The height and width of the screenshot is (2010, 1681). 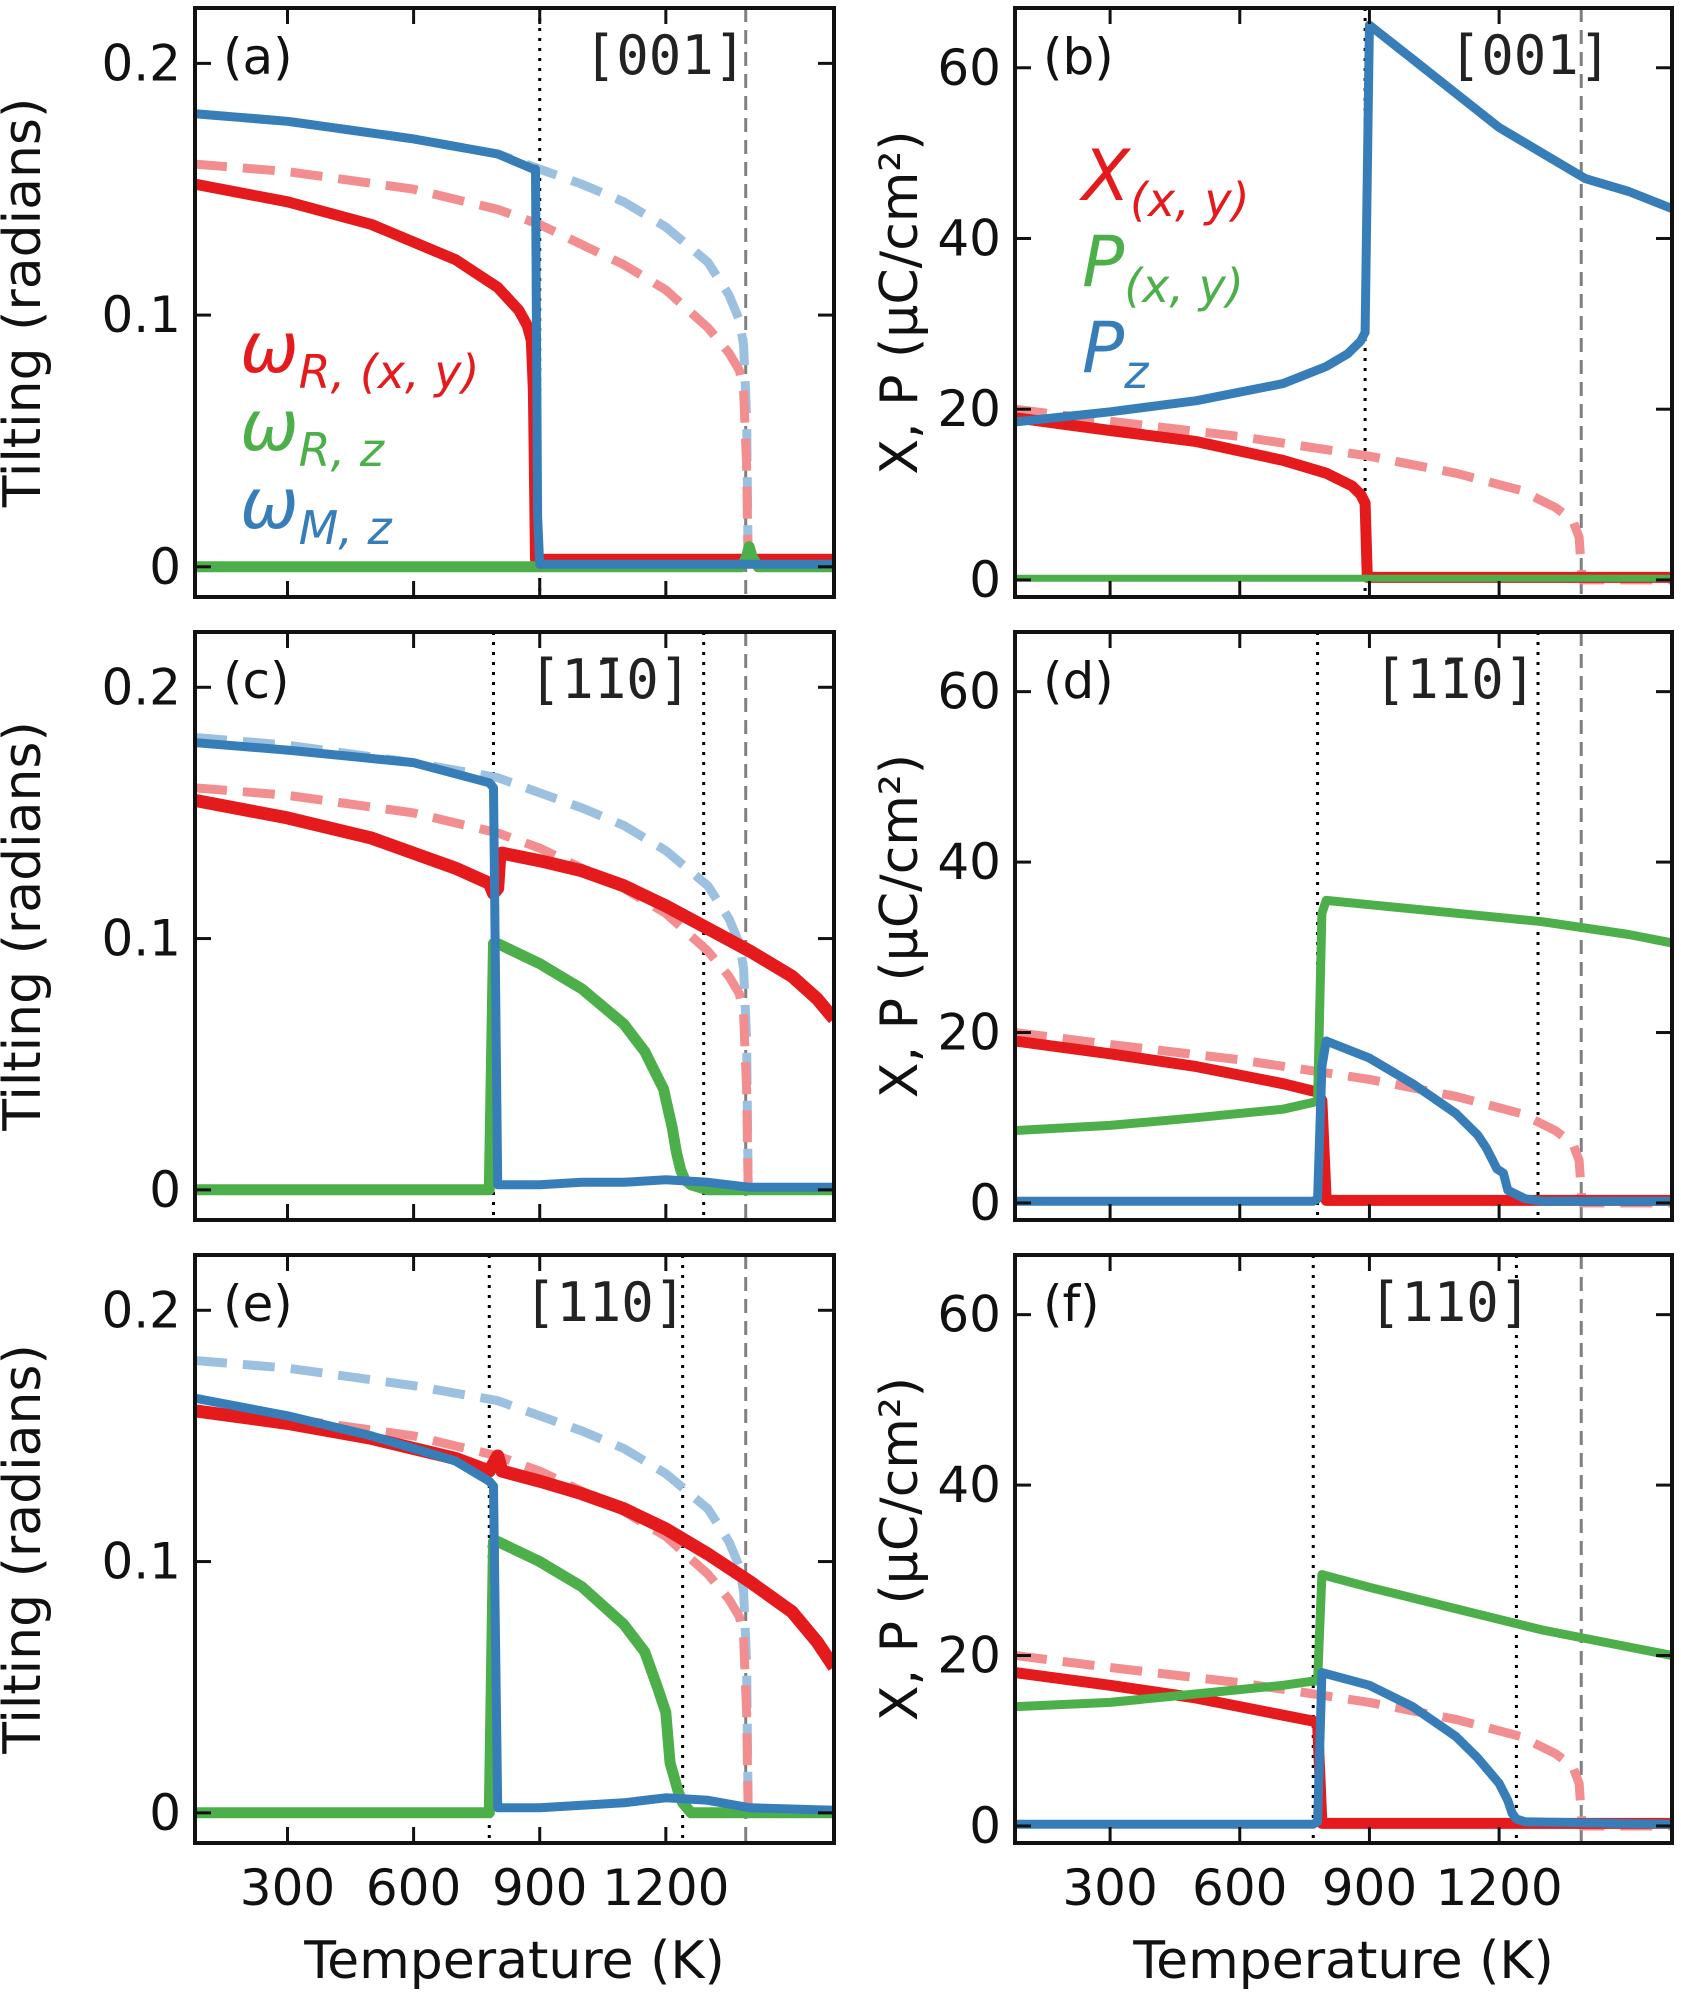 What do you see at coordinates (1078, 57) in the screenshot?
I see `panel-label: (b)` at bounding box center [1078, 57].